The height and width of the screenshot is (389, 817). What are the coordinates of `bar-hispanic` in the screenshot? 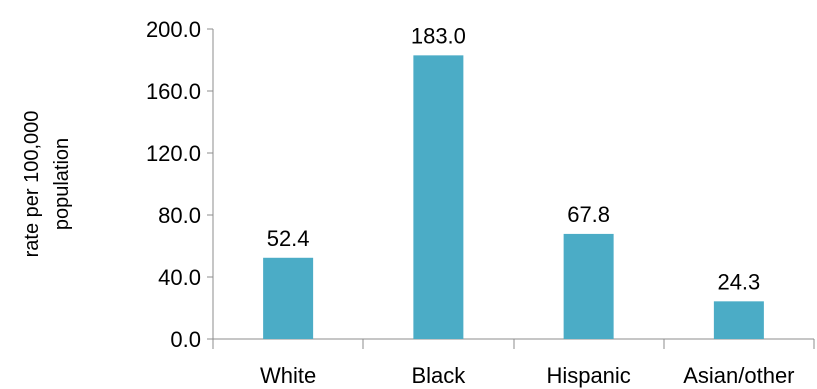 It's located at (588, 286).